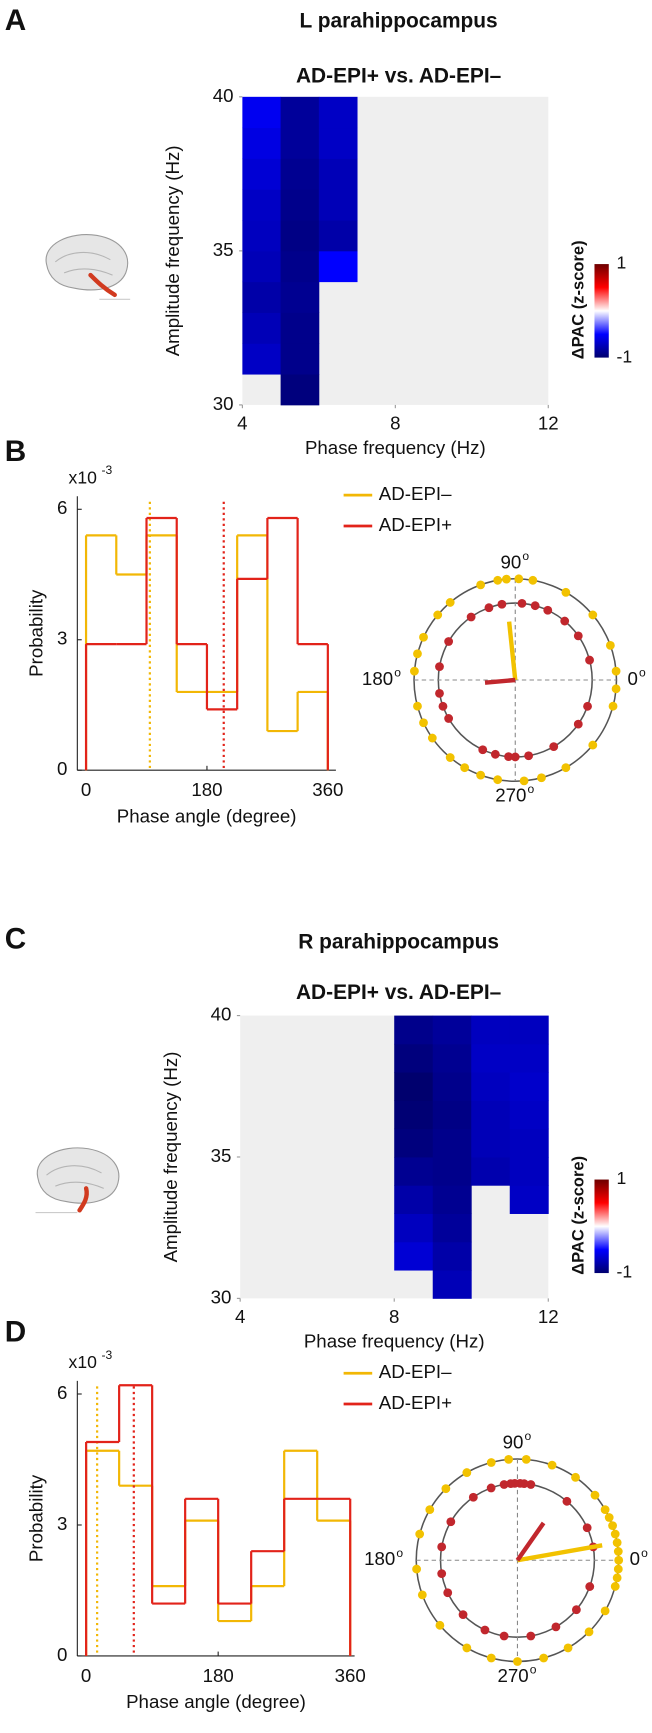 This screenshot has width=652, height=1733. Describe the element at coordinates (223, 403) in the screenshot. I see `y-tick-label: 30` at that location.